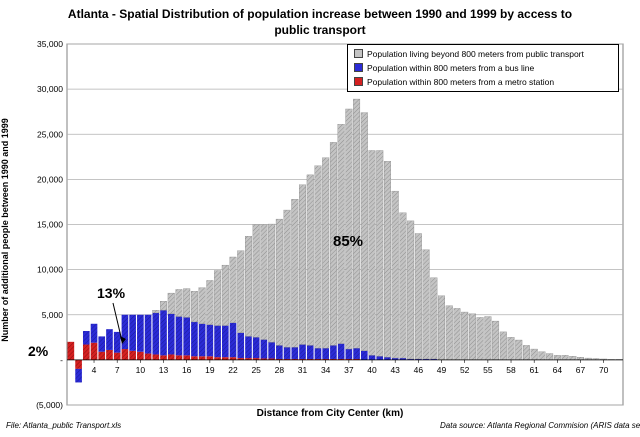 Image resolution: width=640 pixels, height=437 pixels. Describe the element at coordinates (581, 370) in the screenshot. I see `x-tick-label: 67` at that location.